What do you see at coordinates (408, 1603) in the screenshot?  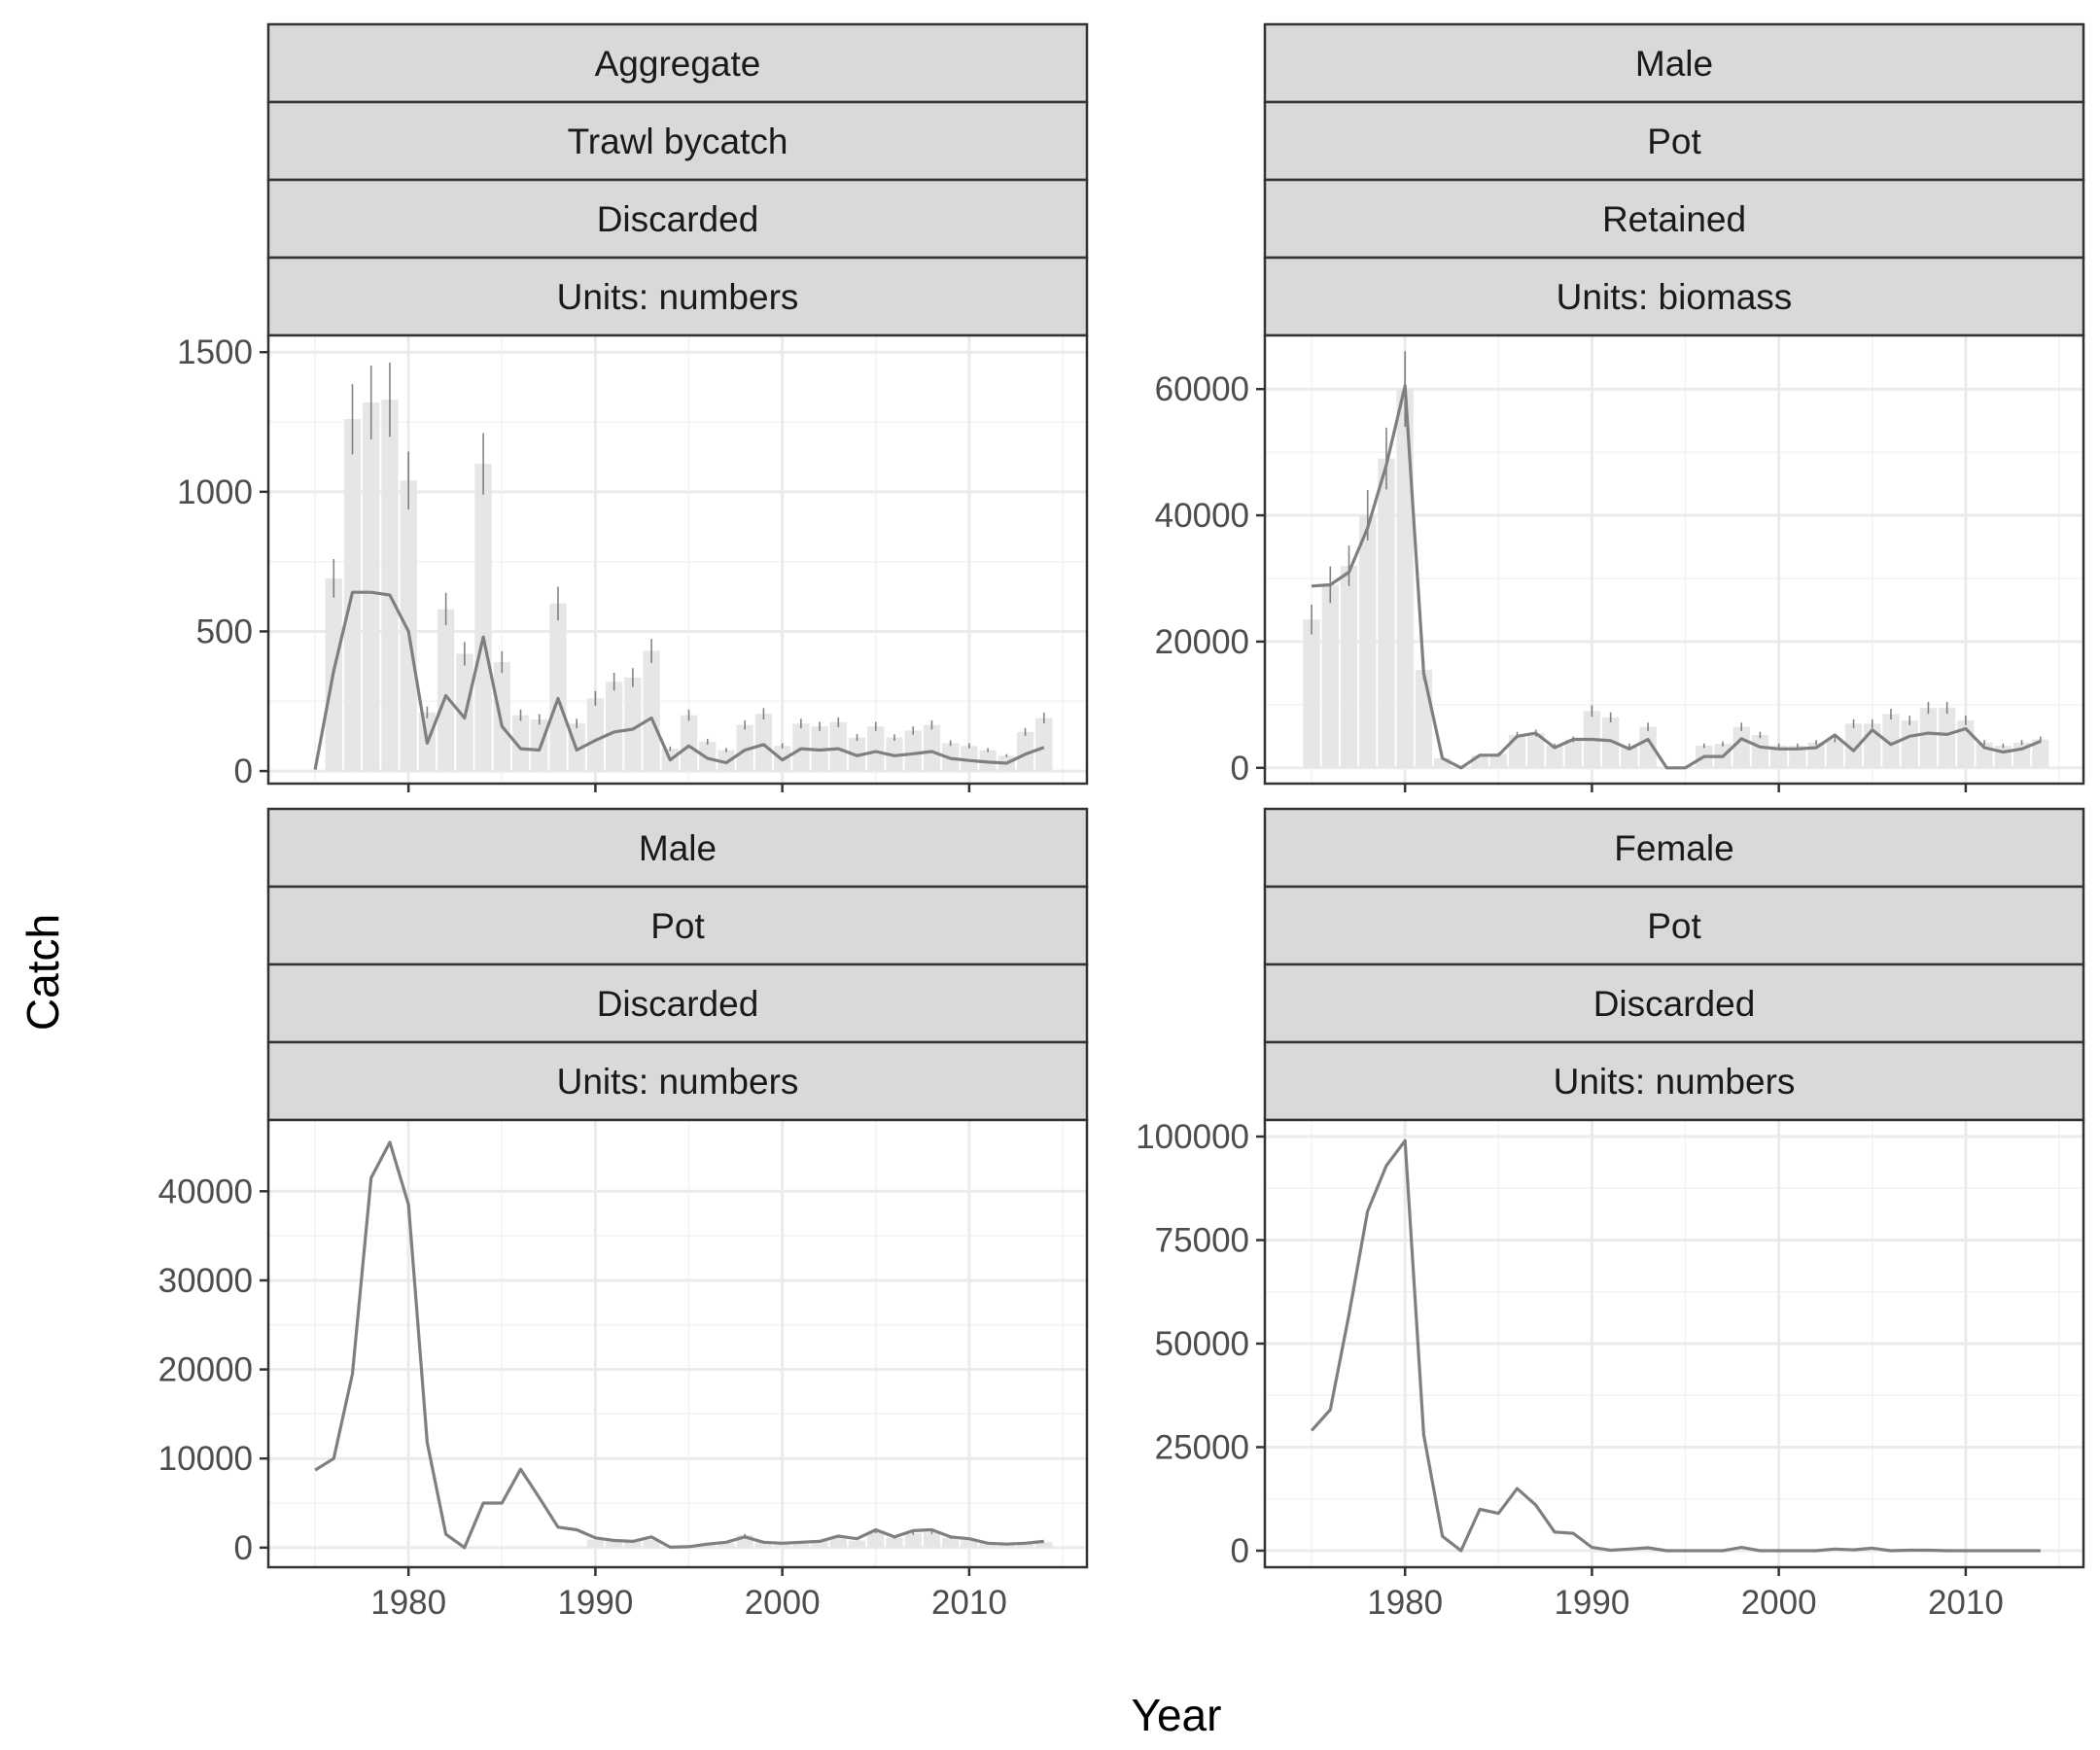 I see `x-tick-label: 1980` at bounding box center [408, 1603].